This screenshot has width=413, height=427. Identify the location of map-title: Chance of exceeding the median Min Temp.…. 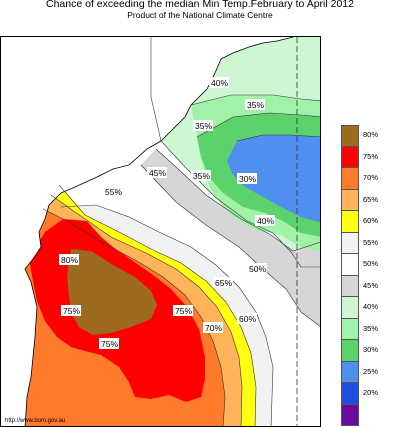
(200, 5).